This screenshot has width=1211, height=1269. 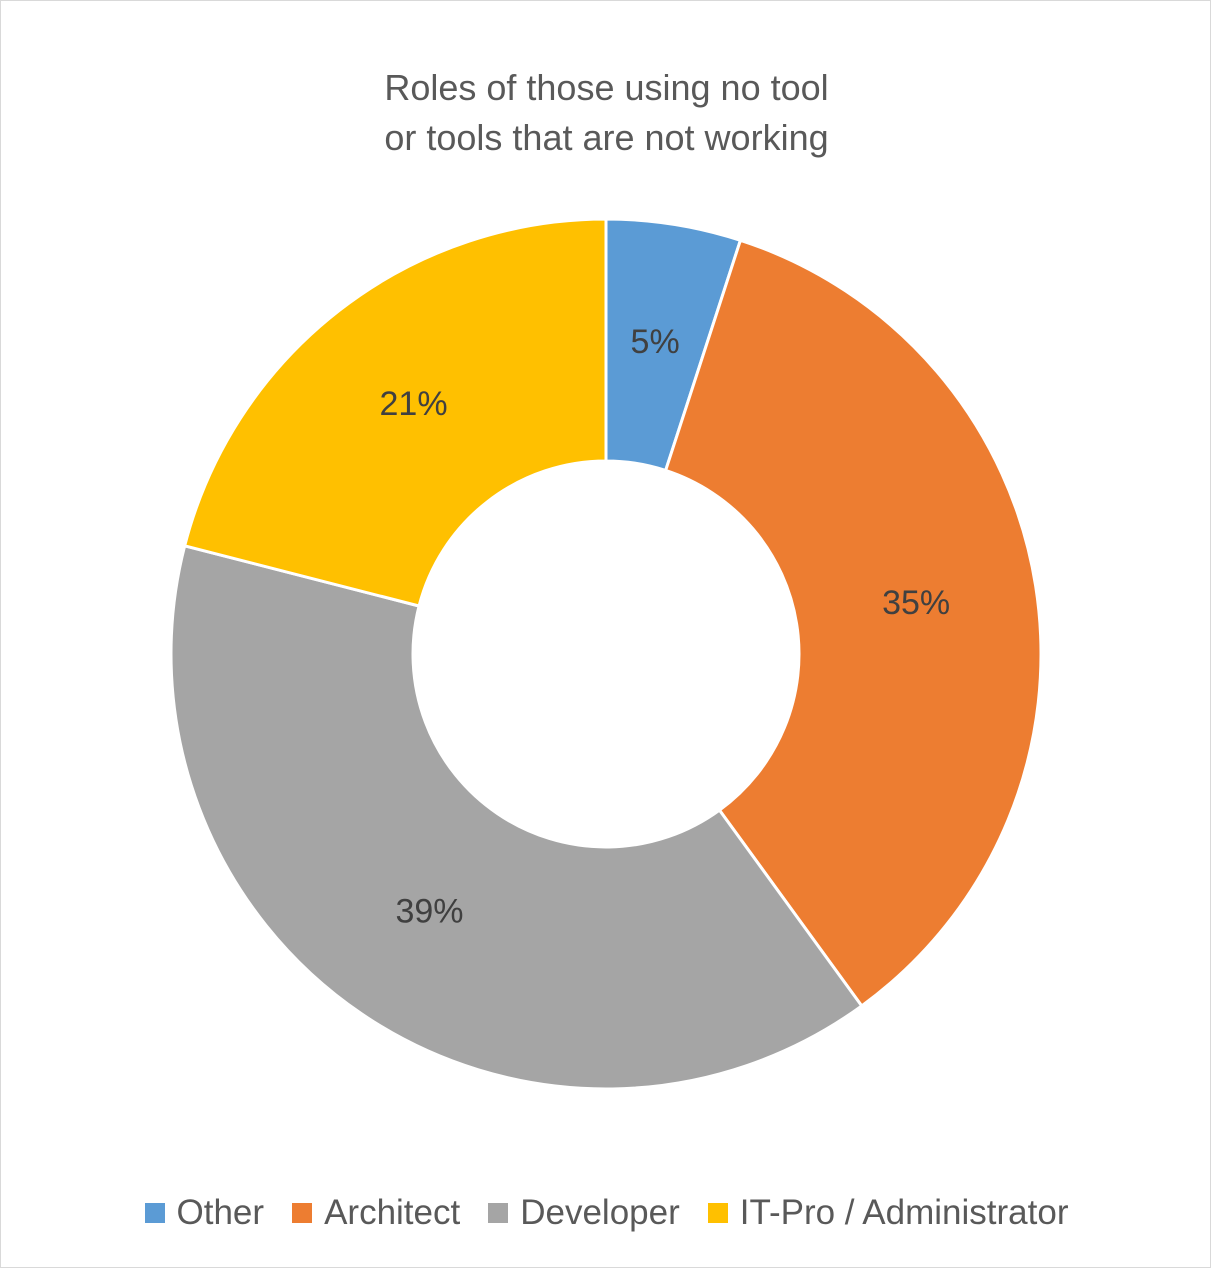 What do you see at coordinates (429, 912) in the screenshot?
I see `data-label-developer: 39%` at bounding box center [429, 912].